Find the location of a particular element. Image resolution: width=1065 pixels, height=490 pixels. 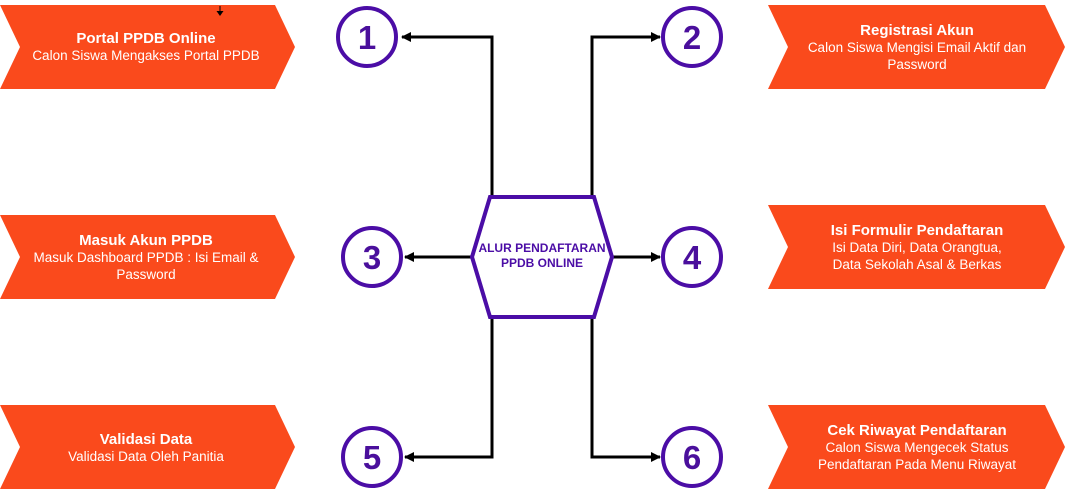

step-number-2: 2 is located at coordinates (692, 37).